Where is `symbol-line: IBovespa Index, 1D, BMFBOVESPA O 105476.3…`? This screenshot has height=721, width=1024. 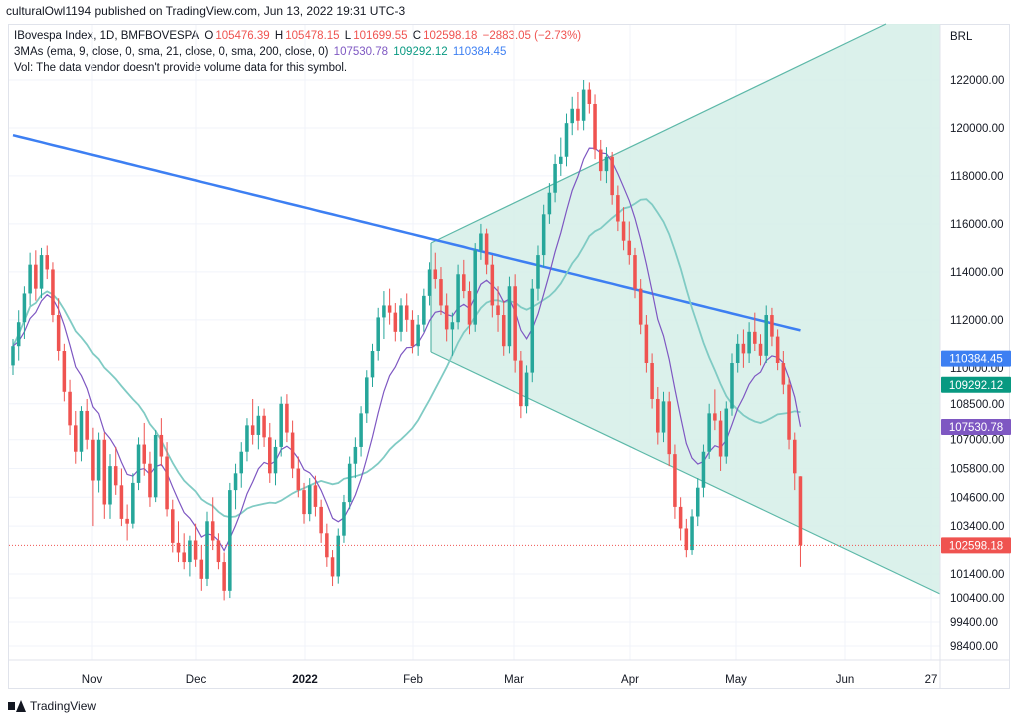
symbol-line: IBovespa Index, 1D, BMFBOVESPA O 105476.3… is located at coordinates (298, 36).